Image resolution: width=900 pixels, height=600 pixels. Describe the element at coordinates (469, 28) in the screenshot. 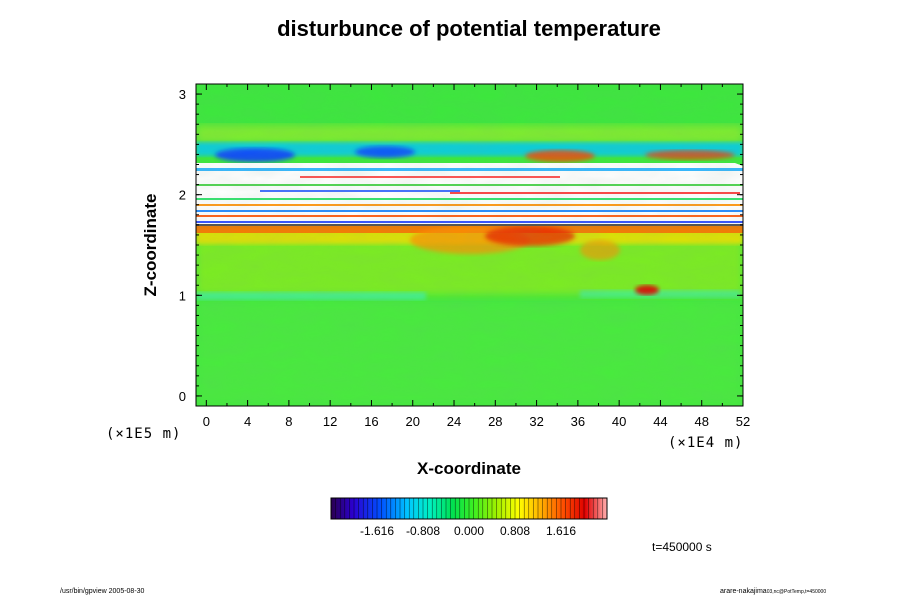

I see `chart-title: disturbunce of potential temperature` at that location.